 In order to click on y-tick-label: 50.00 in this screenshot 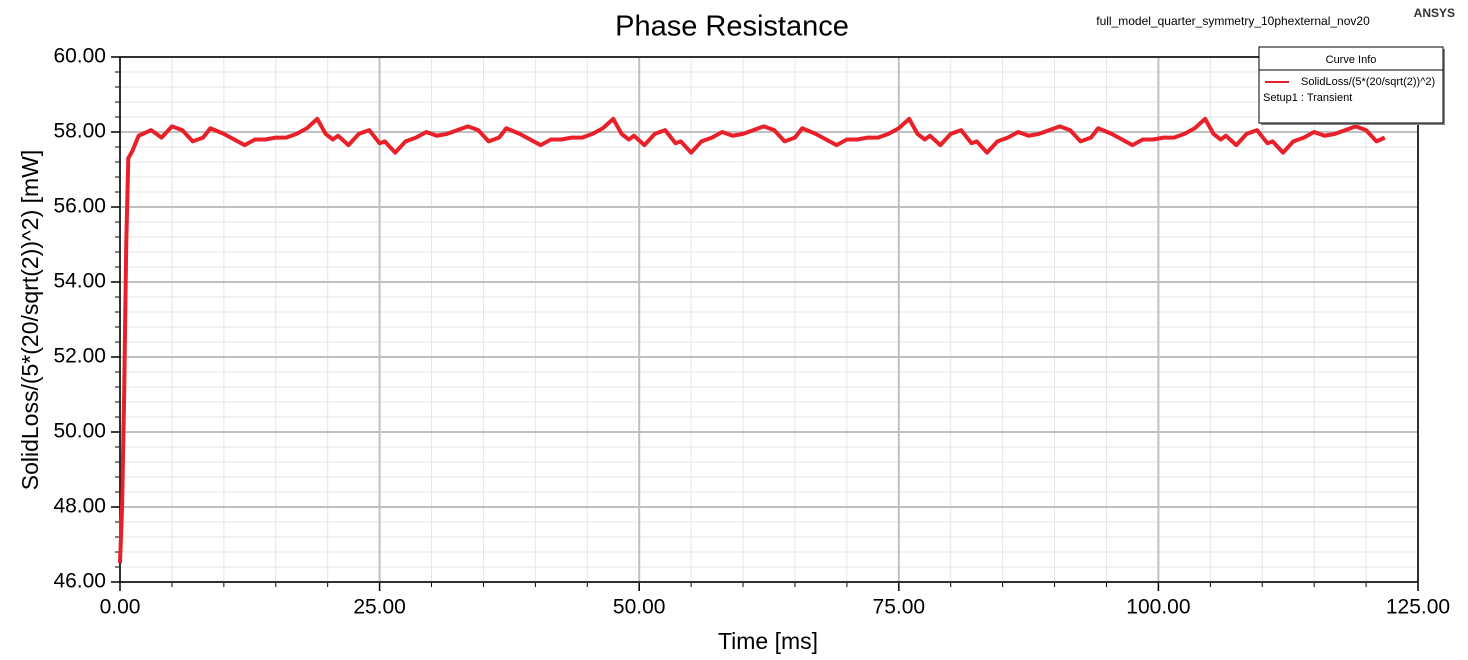, I will do `click(79, 431)`.